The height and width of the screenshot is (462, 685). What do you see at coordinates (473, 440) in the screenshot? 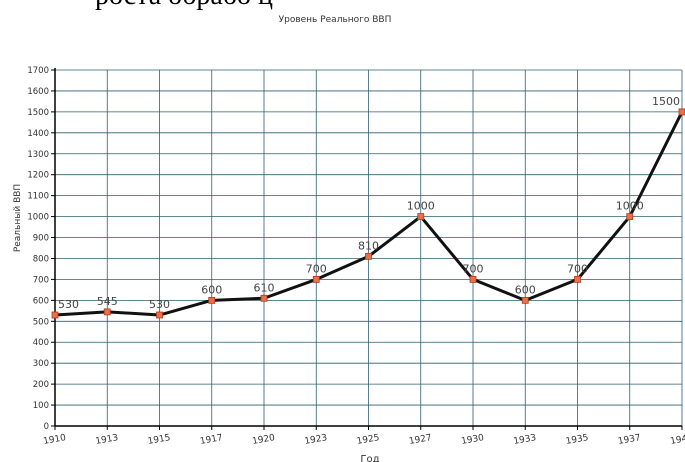
I see `x-tick-label: 1930` at bounding box center [473, 440].